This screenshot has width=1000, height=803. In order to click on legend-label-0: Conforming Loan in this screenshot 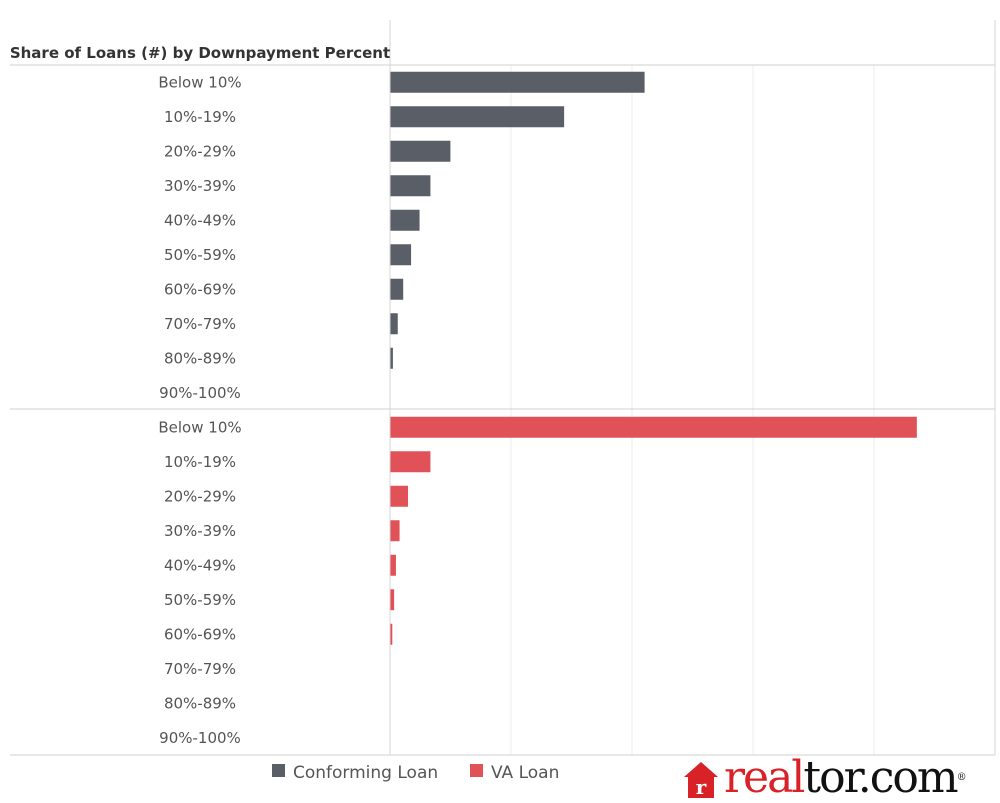, I will do `click(365, 773)`.